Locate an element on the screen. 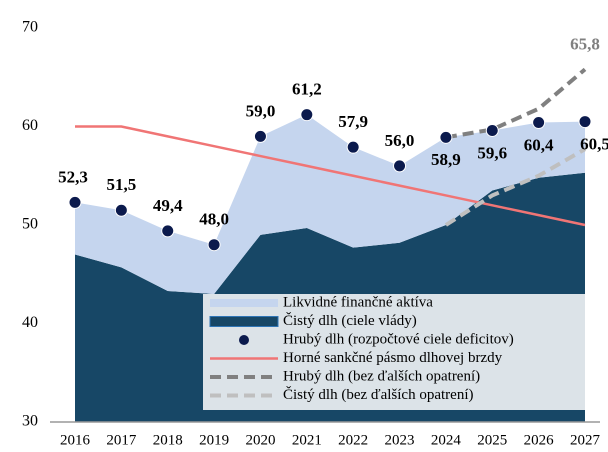 The image size is (608, 452). legend-label: Horné sankčné pásmo dlhovej brzdy is located at coordinates (393, 358).